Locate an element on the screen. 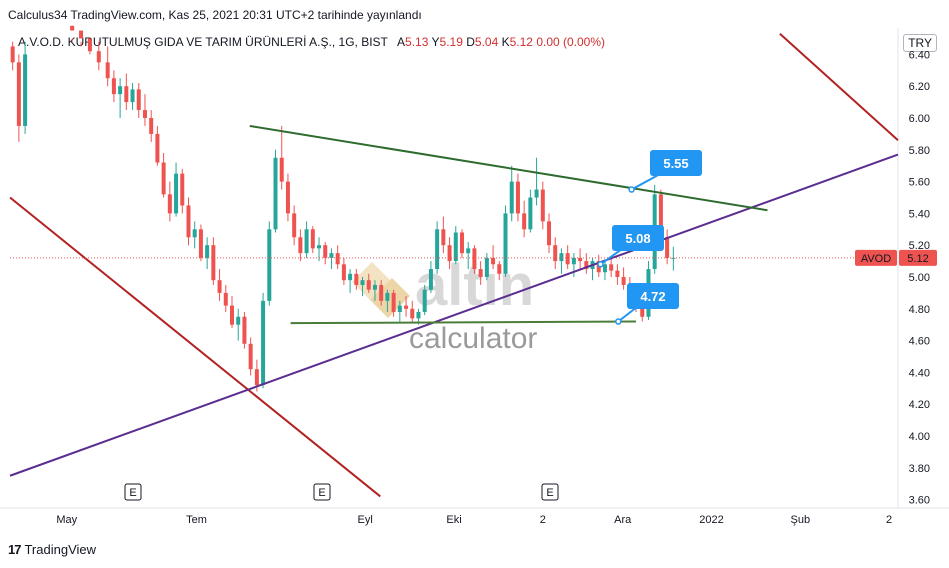  y-tick-label: 5.80 is located at coordinates (919, 151).